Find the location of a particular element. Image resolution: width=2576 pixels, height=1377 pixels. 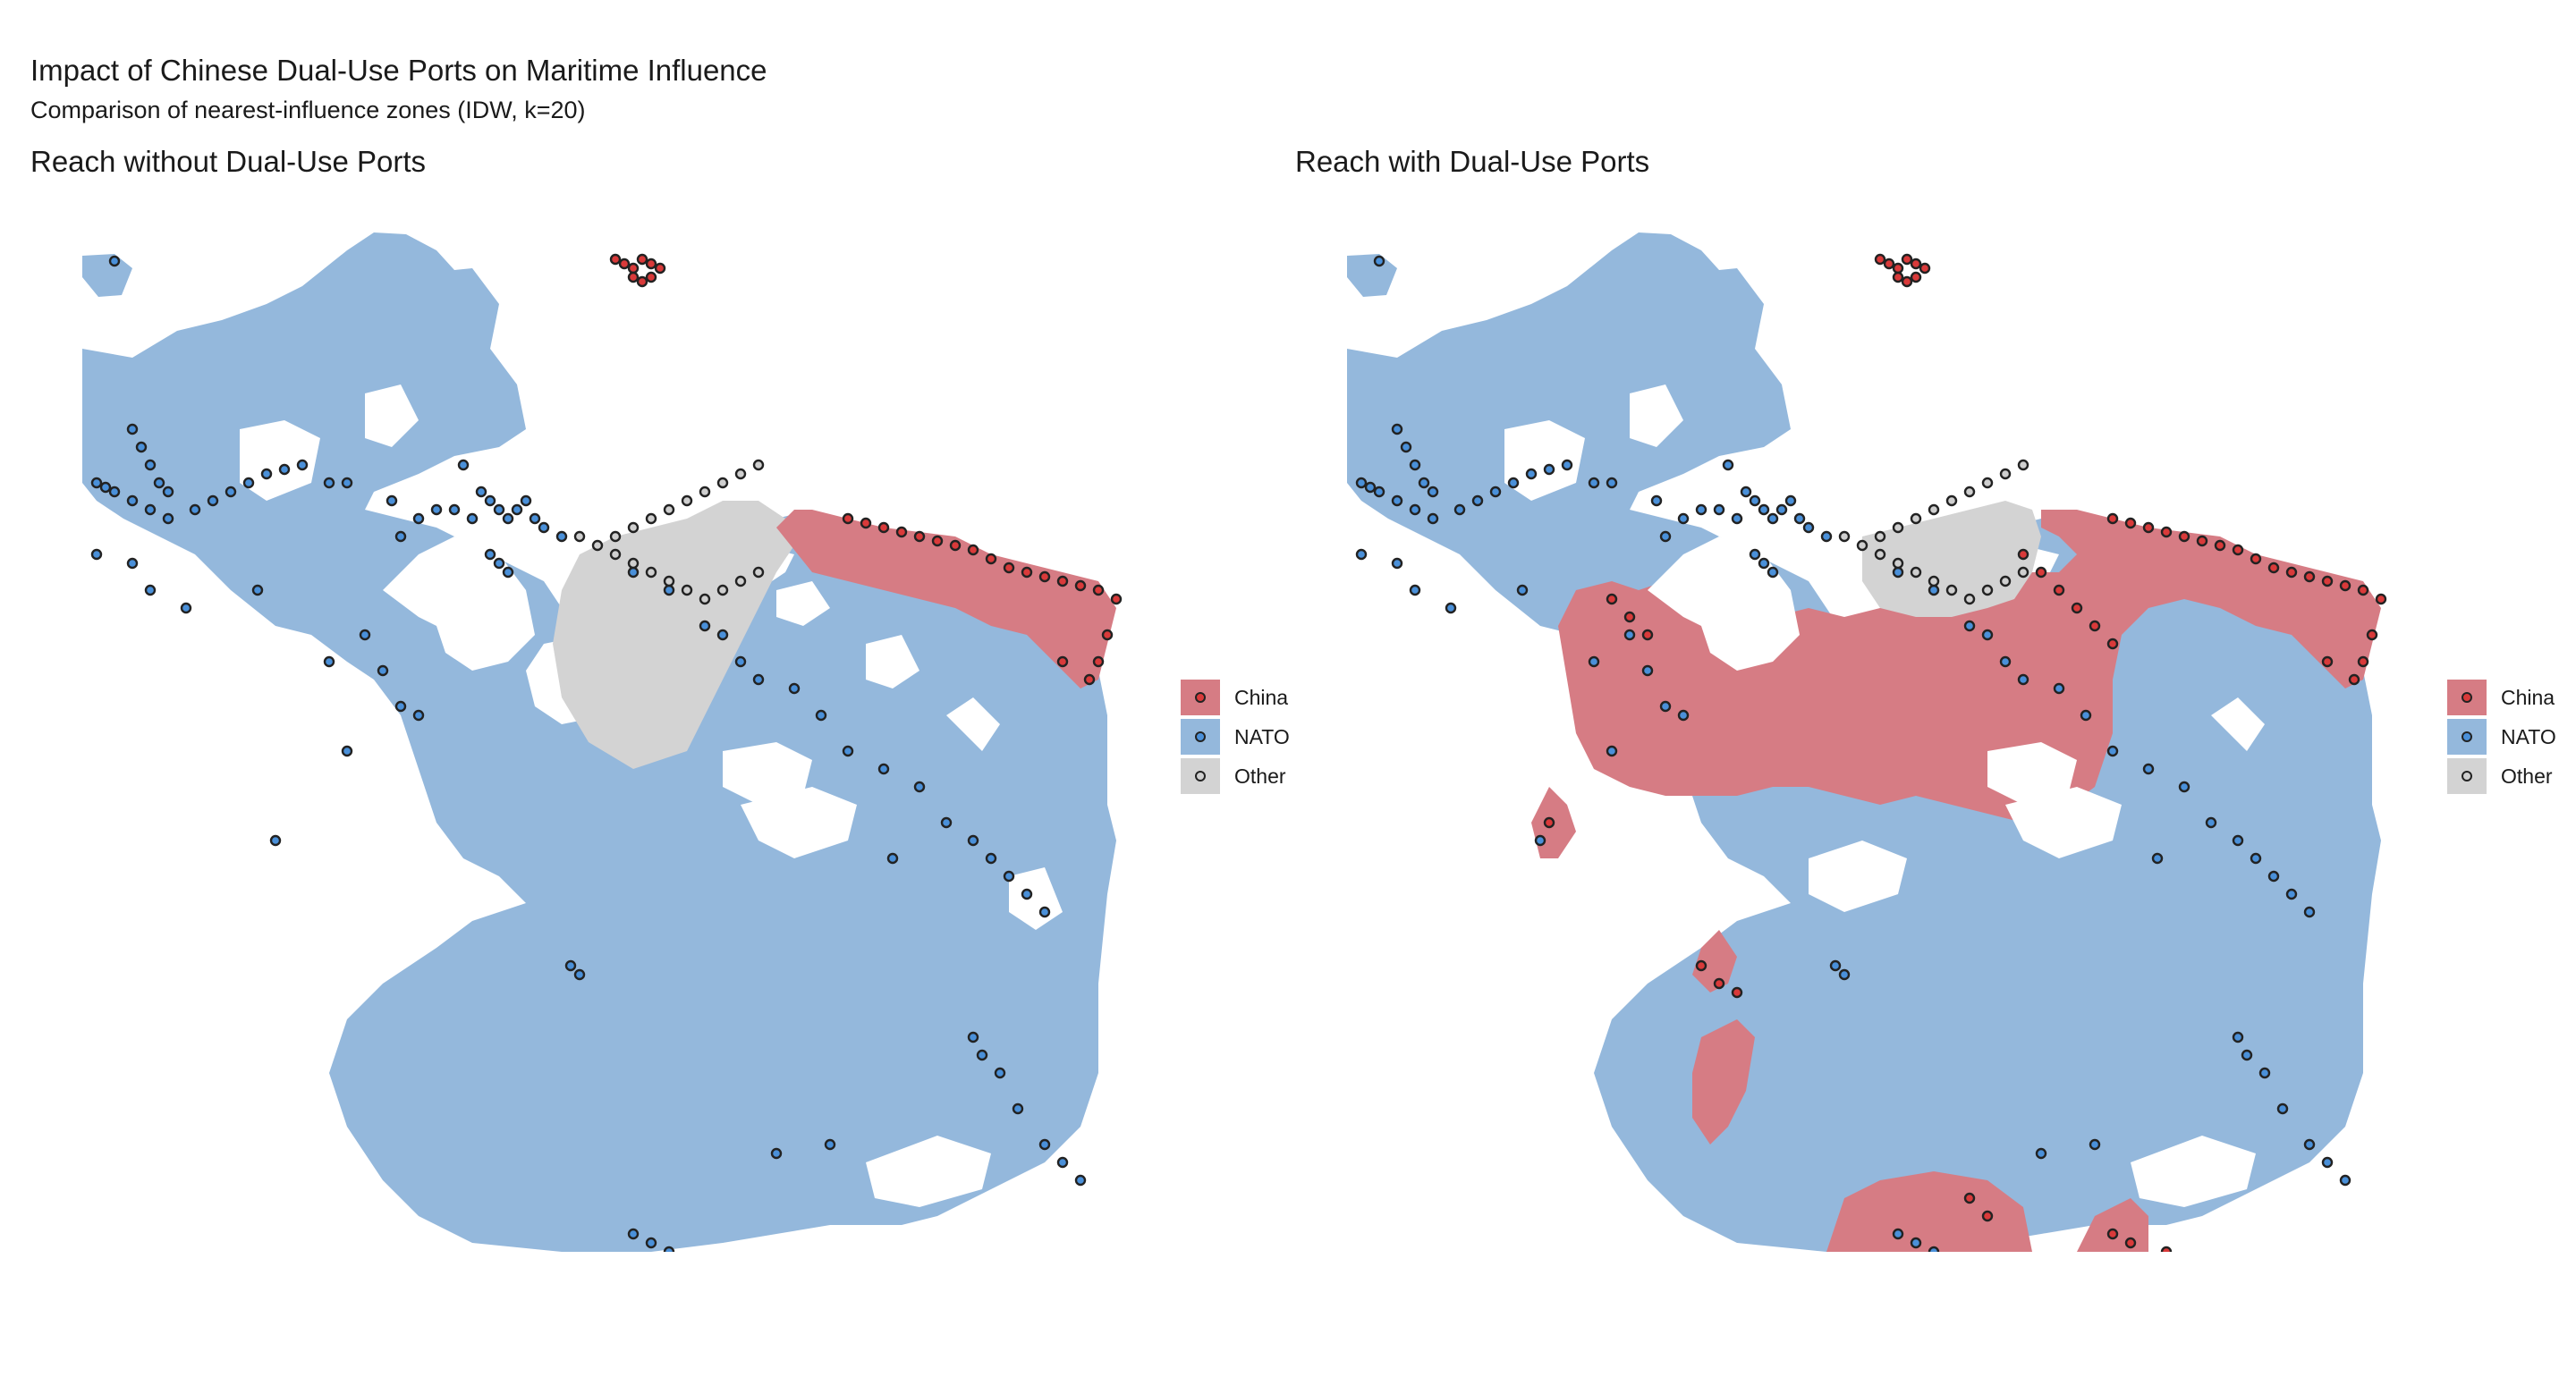

legend-with: China NATO Other is located at coordinates (2501, 737).